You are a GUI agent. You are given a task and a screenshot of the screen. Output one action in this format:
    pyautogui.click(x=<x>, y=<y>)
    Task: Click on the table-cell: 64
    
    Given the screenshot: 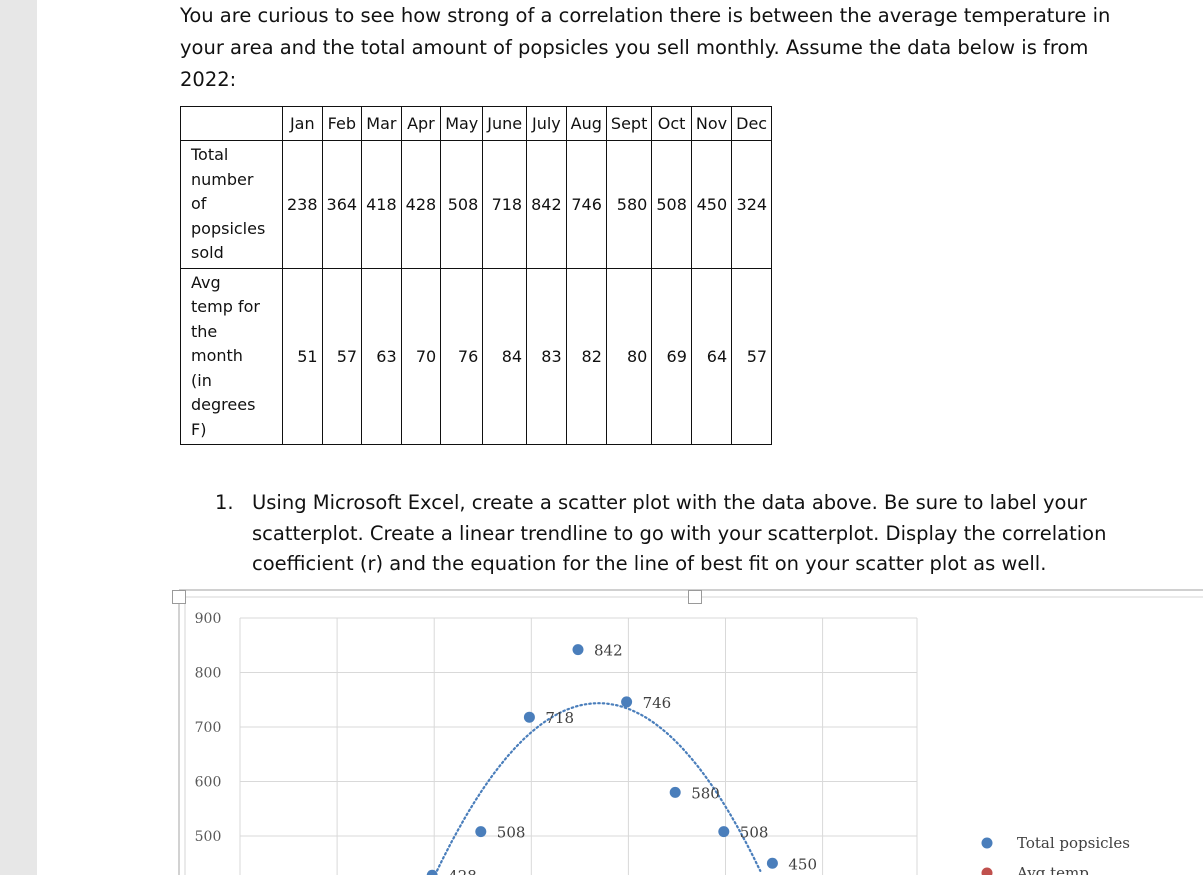 What is the action you would take?
    pyautogui.click(x=711, y=356)
    